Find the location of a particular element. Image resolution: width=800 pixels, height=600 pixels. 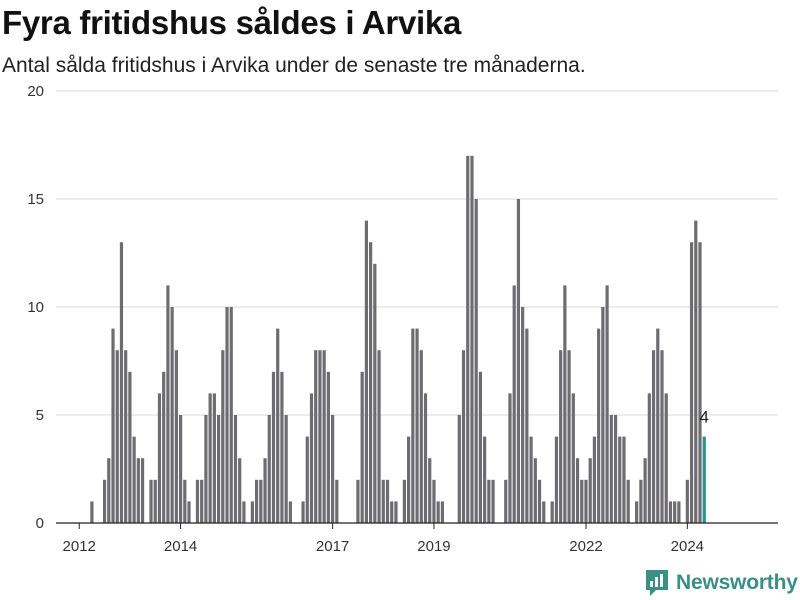

brand-name: Newsworthy is located at coordinates (737, 582).